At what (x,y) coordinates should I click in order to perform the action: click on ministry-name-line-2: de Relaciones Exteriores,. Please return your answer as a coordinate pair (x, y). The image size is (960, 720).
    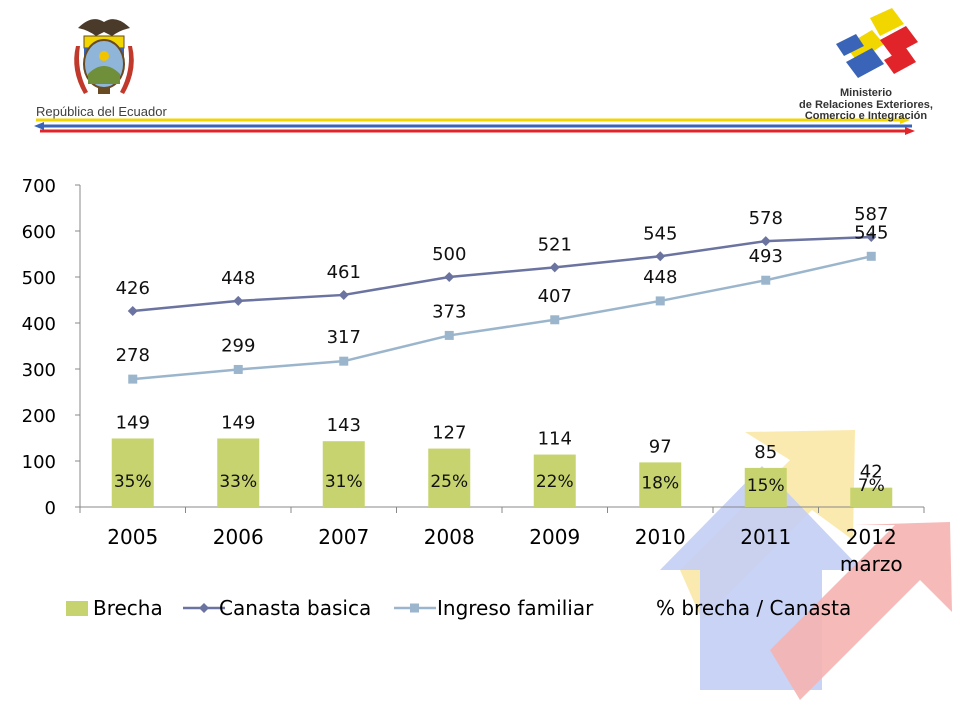
    Looking at the image, I should click on (866, 105).